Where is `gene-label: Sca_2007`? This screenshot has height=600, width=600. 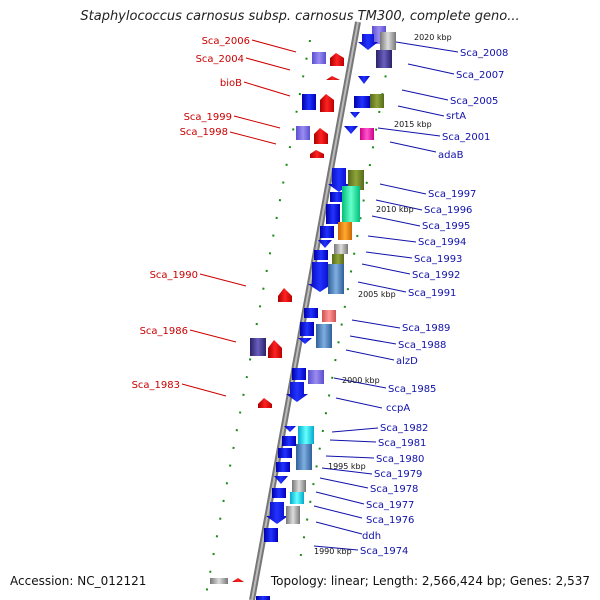 gene-label: Sca_2007 is located at coordinates (480, 75).